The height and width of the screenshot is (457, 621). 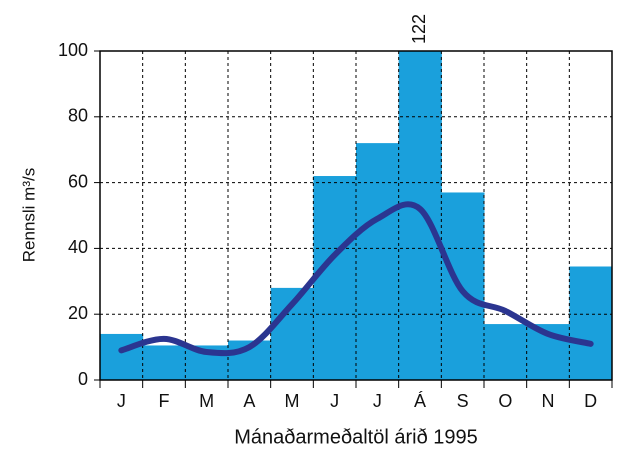 I want to click on y-tick-label: 100, so click(x=73, y=50).